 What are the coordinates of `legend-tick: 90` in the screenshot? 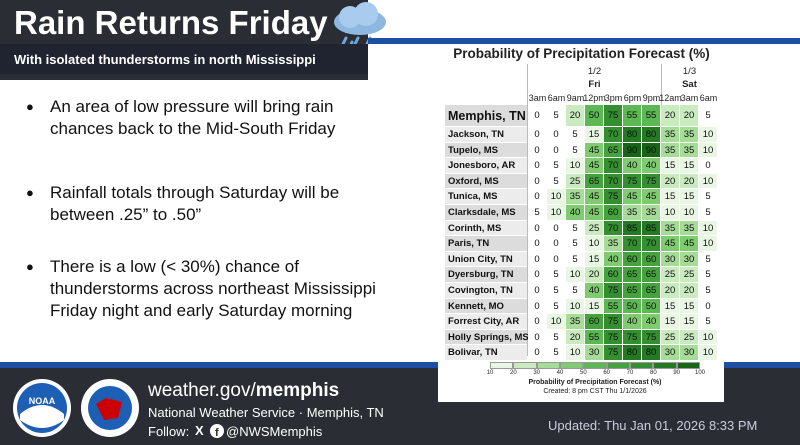 It's located at (676, 373).